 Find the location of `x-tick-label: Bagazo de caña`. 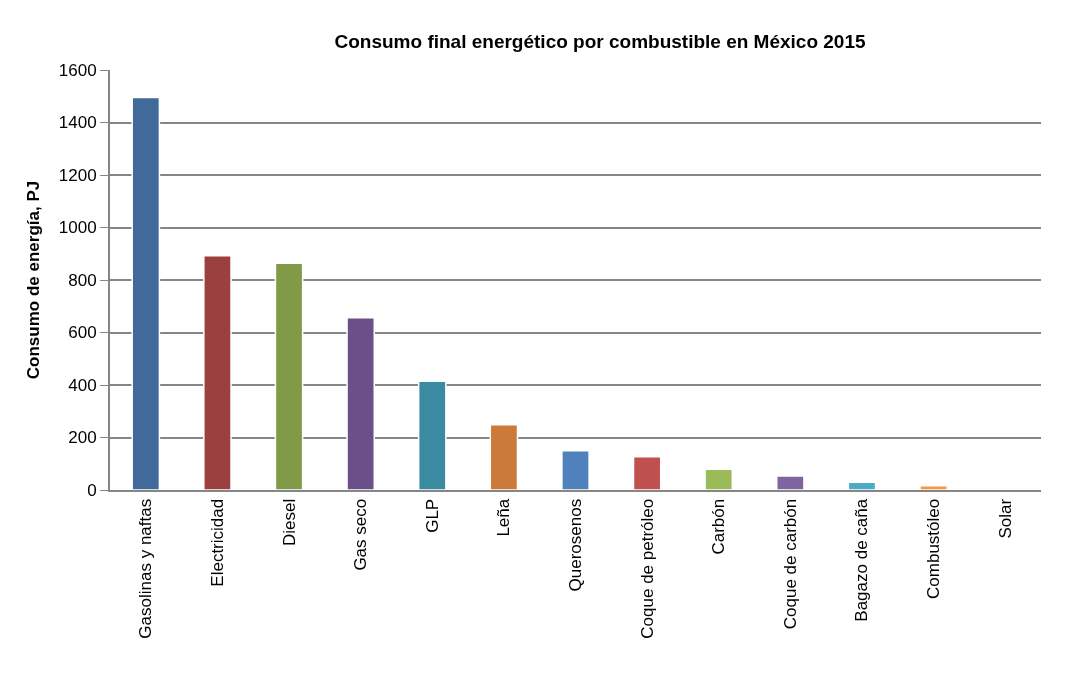

x-tick-label: Bagazo de caña is located at coordinates (862, 560).